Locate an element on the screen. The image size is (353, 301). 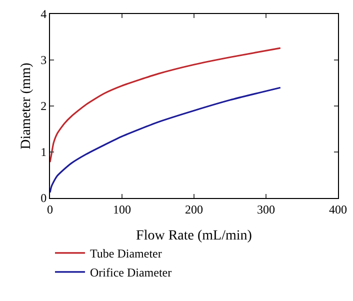
x-axis-title: Flow Rate (mL/min) is located at coordinates (194, 236).